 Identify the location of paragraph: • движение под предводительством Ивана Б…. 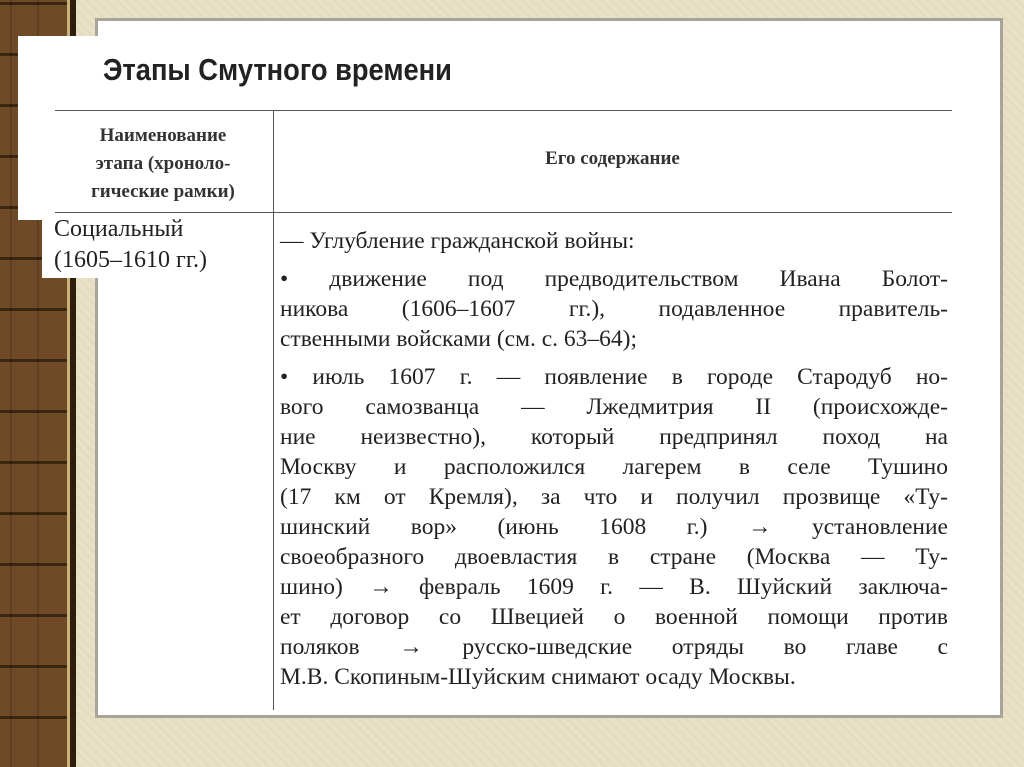
(614, 309).